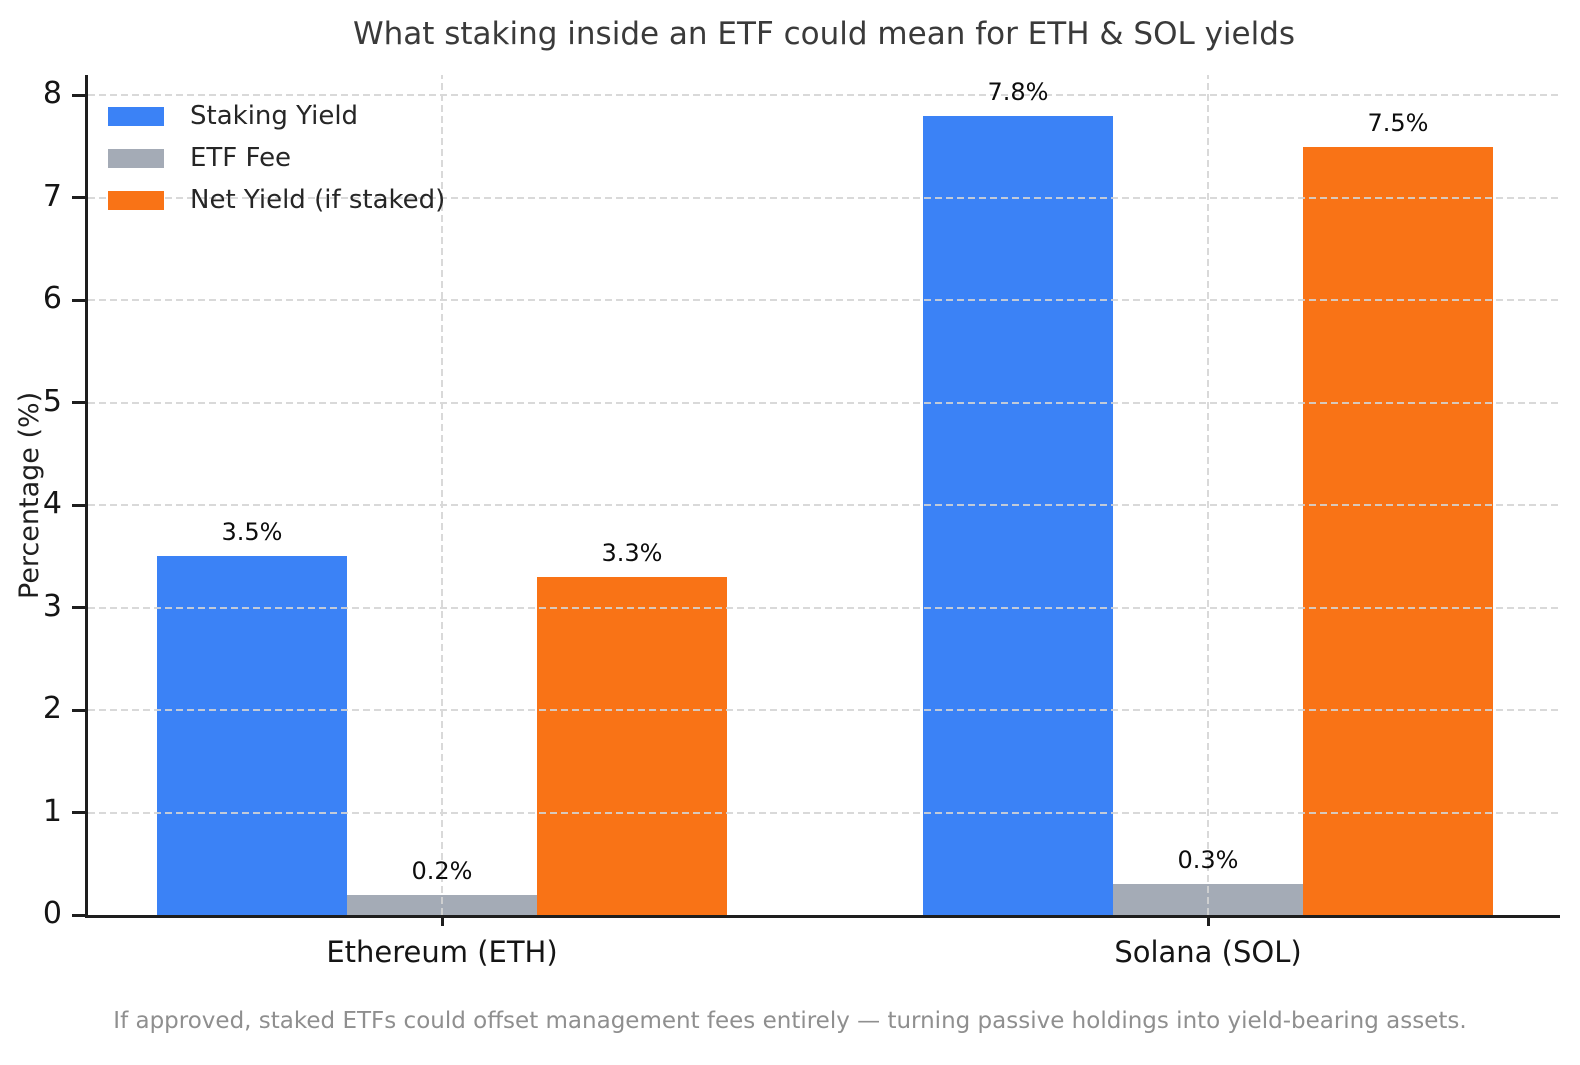 Image resolution: width=1580 pixels, height=1065 pixels. What do you see at coordinates (136, 158) in the screenshot?
I see `legend-swatch-etf-fee` at bounding box center [136, 158].